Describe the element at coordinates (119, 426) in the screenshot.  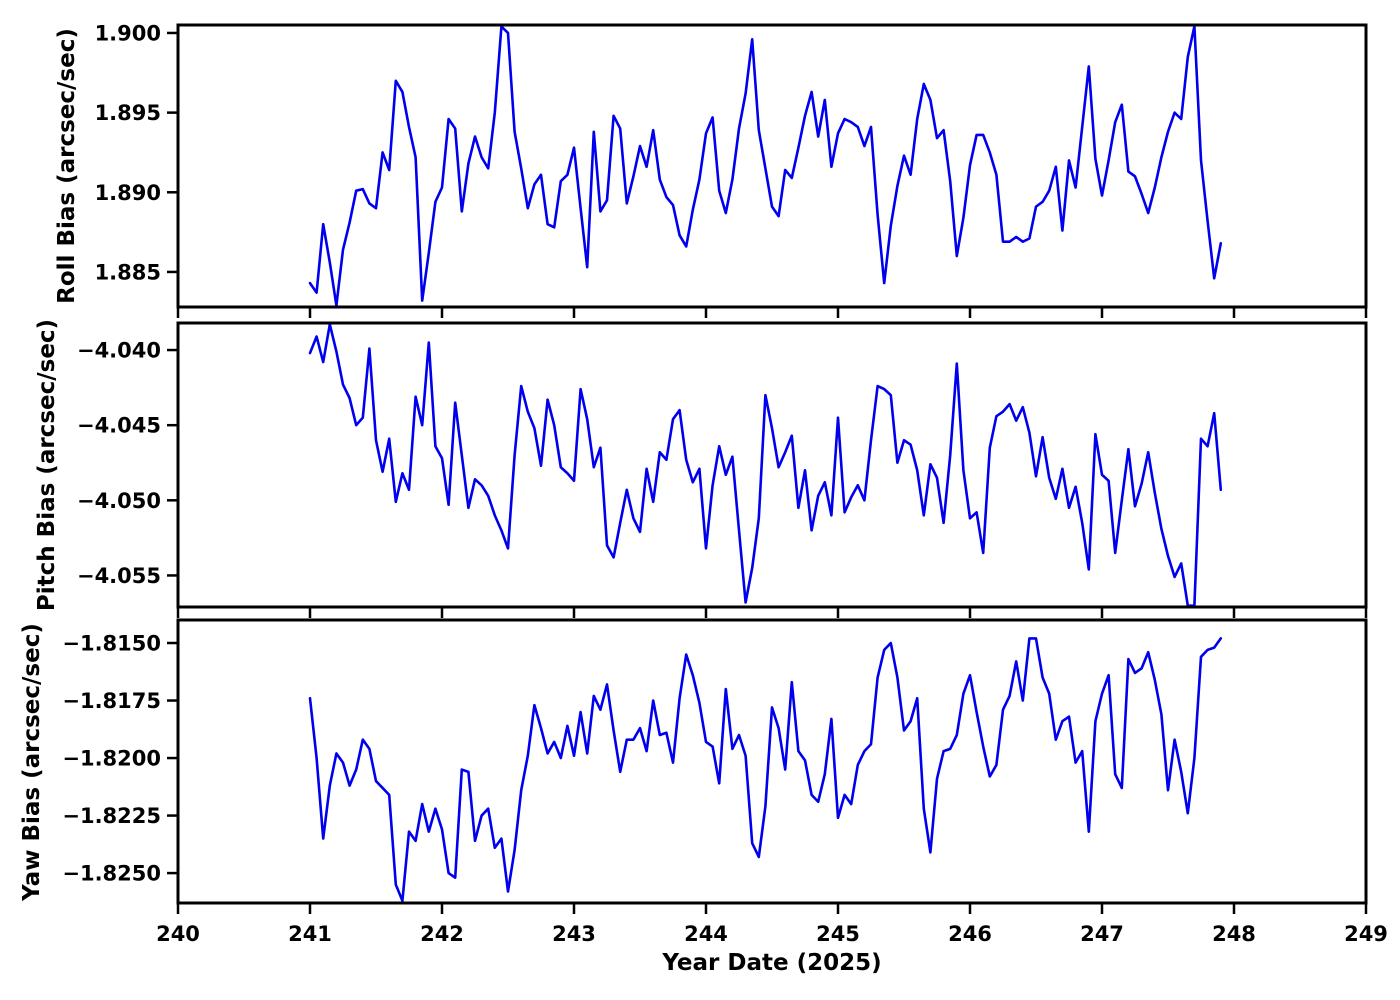
I see `pitch-bias-ytick-label: −4.045` at that location.